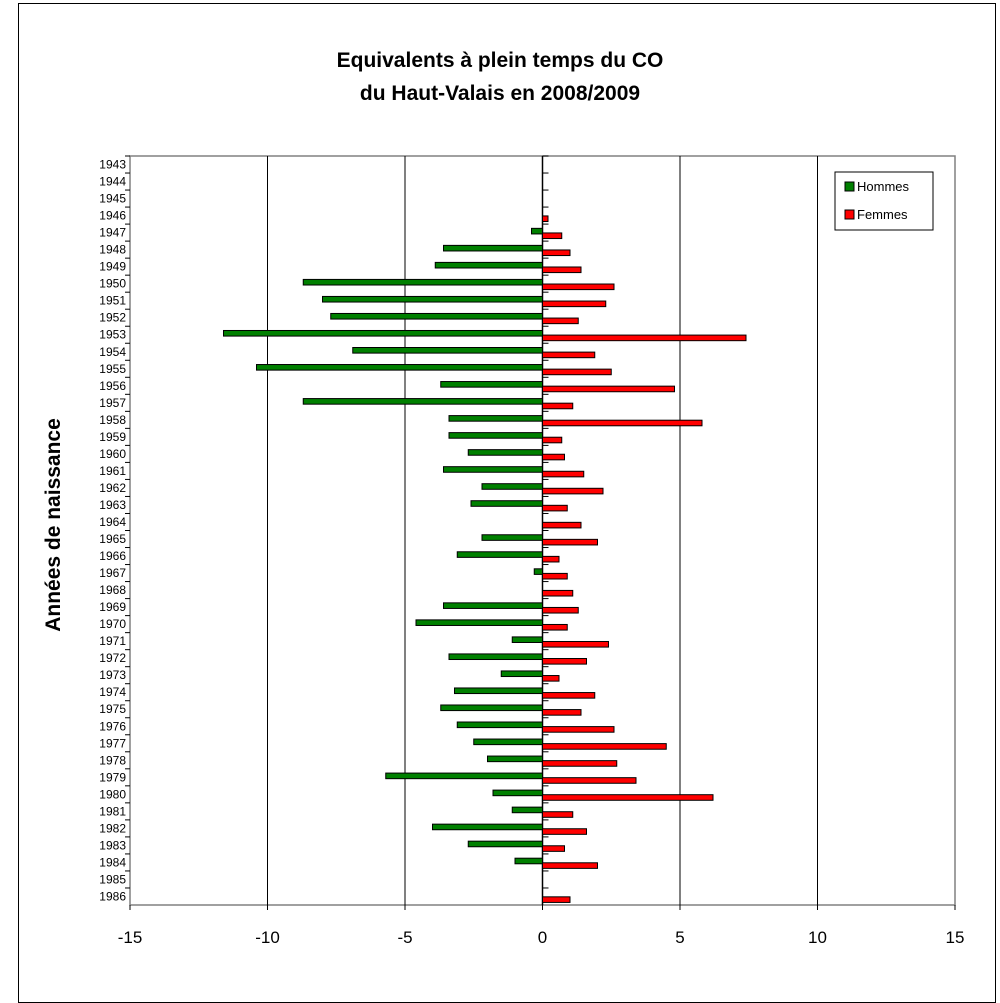  What do you see at coordinates (112, 896) in the screenshot?
I see `y-tick-label: 1986` at bounding box center [112, 896].